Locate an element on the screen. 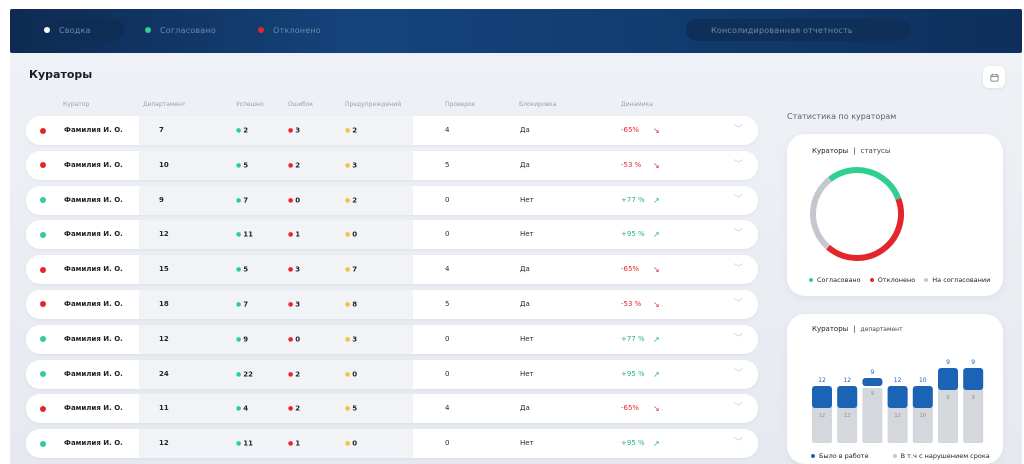 Image resolution: width=1024 pixels, height=464 pixels. errors-value: ● 2 is located at coordinates (294, 165).